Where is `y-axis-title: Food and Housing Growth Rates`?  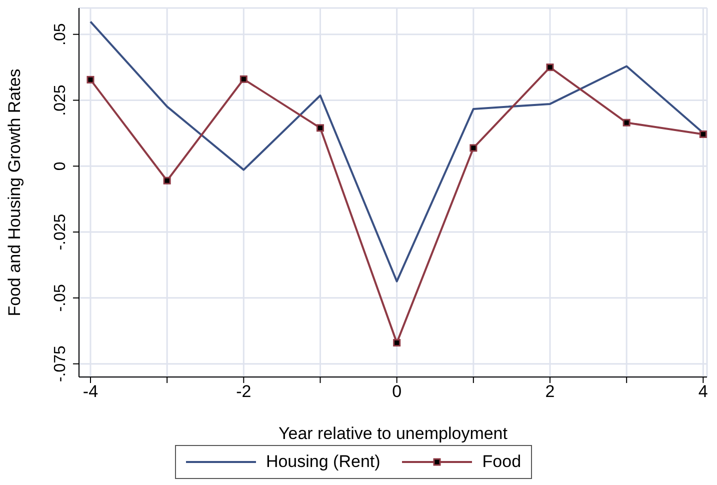 y-axis-title: Food and Housing Growth Rates is located at coordinates (14, 192).